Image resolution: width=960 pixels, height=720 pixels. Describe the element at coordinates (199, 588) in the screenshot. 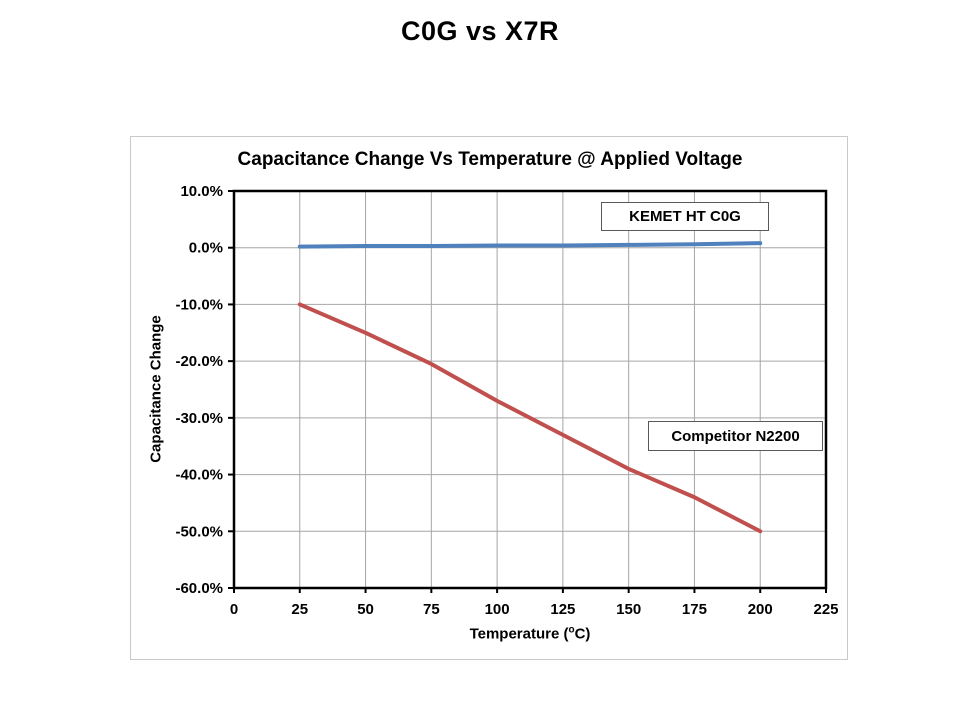

I see `y-tick-label: -60.0%` at that location.